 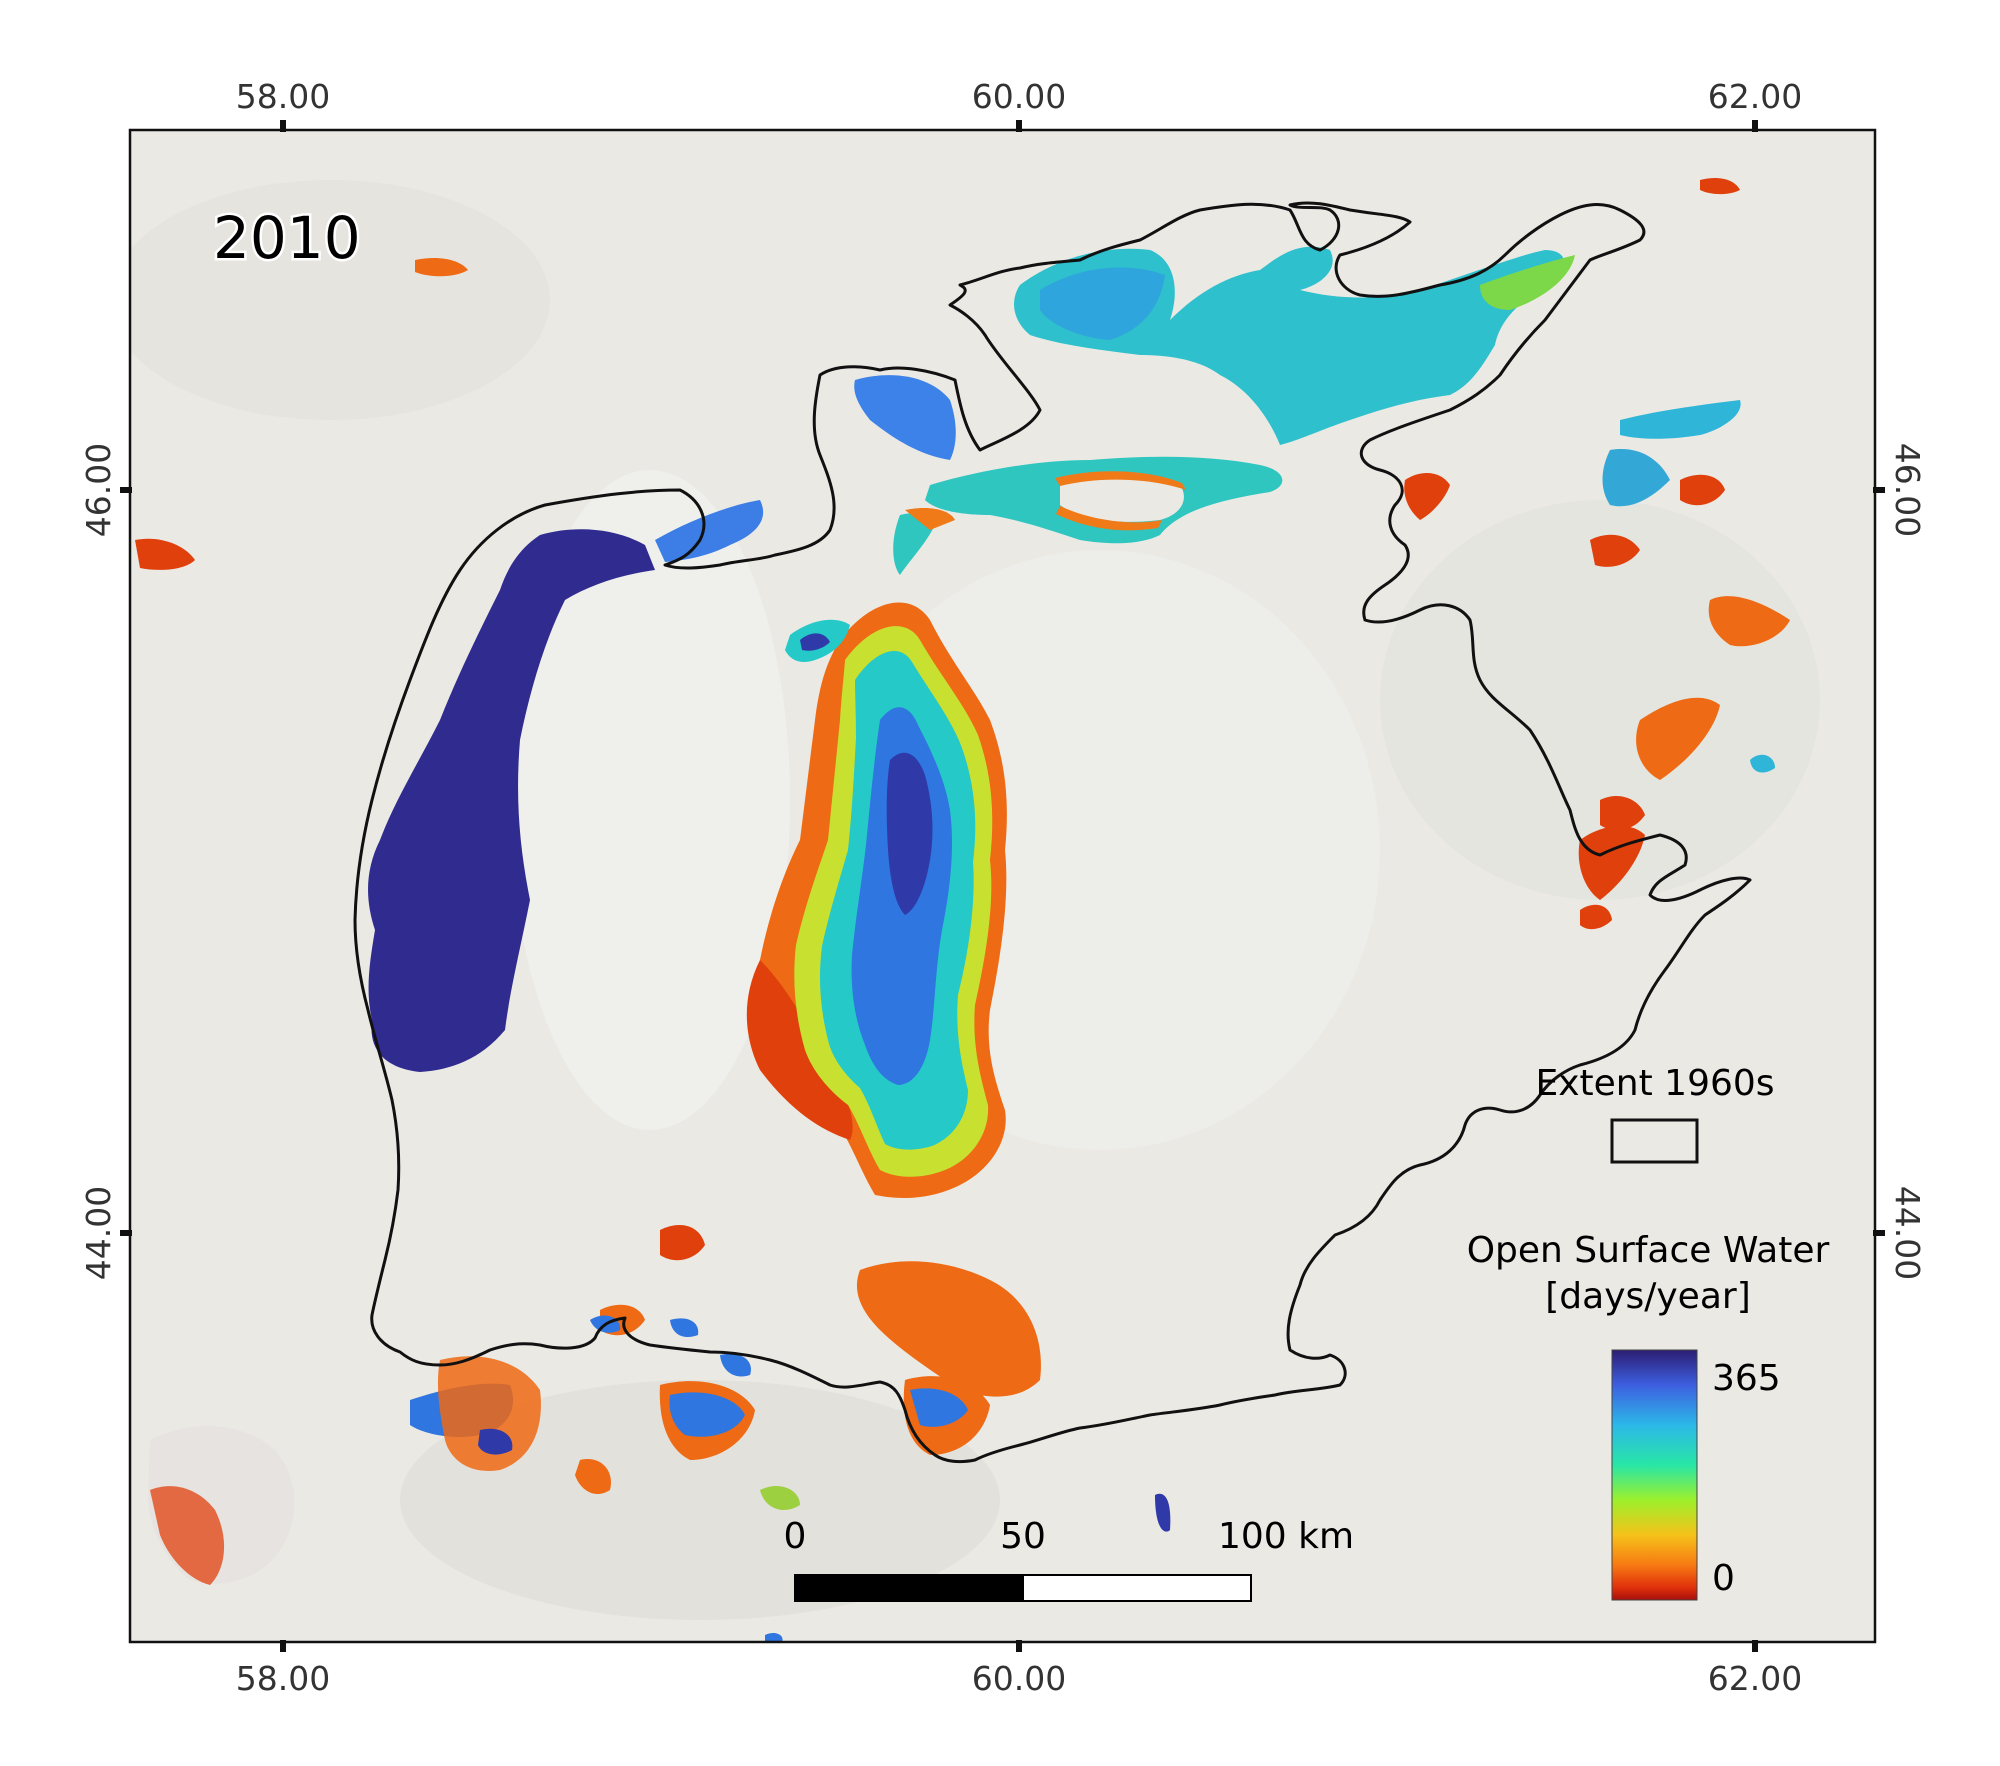 I want to click on eastern-basin-ephemeral-water, so click(x=799, y=1050).